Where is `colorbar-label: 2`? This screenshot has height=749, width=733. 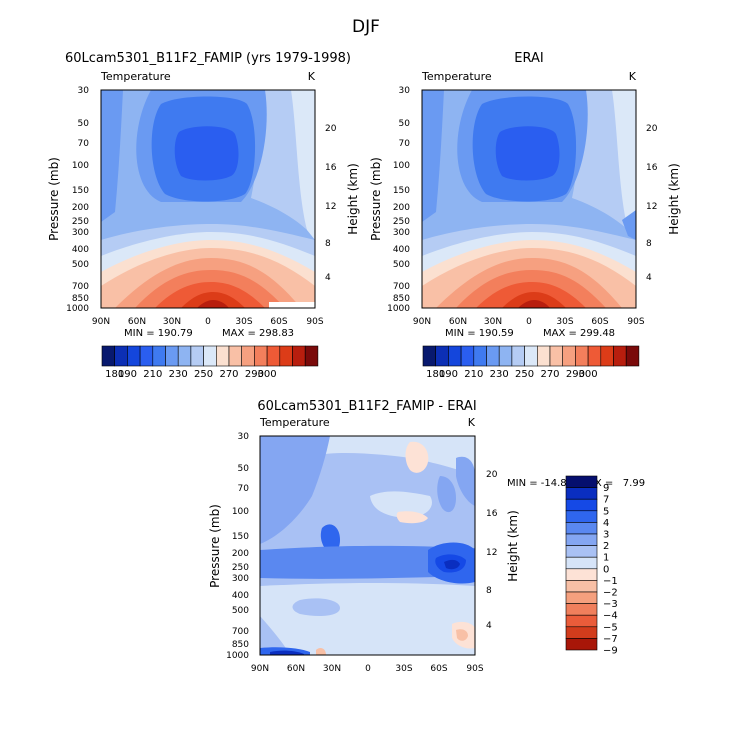 colorbar-label: 2 is located at coordinates (606, 546).